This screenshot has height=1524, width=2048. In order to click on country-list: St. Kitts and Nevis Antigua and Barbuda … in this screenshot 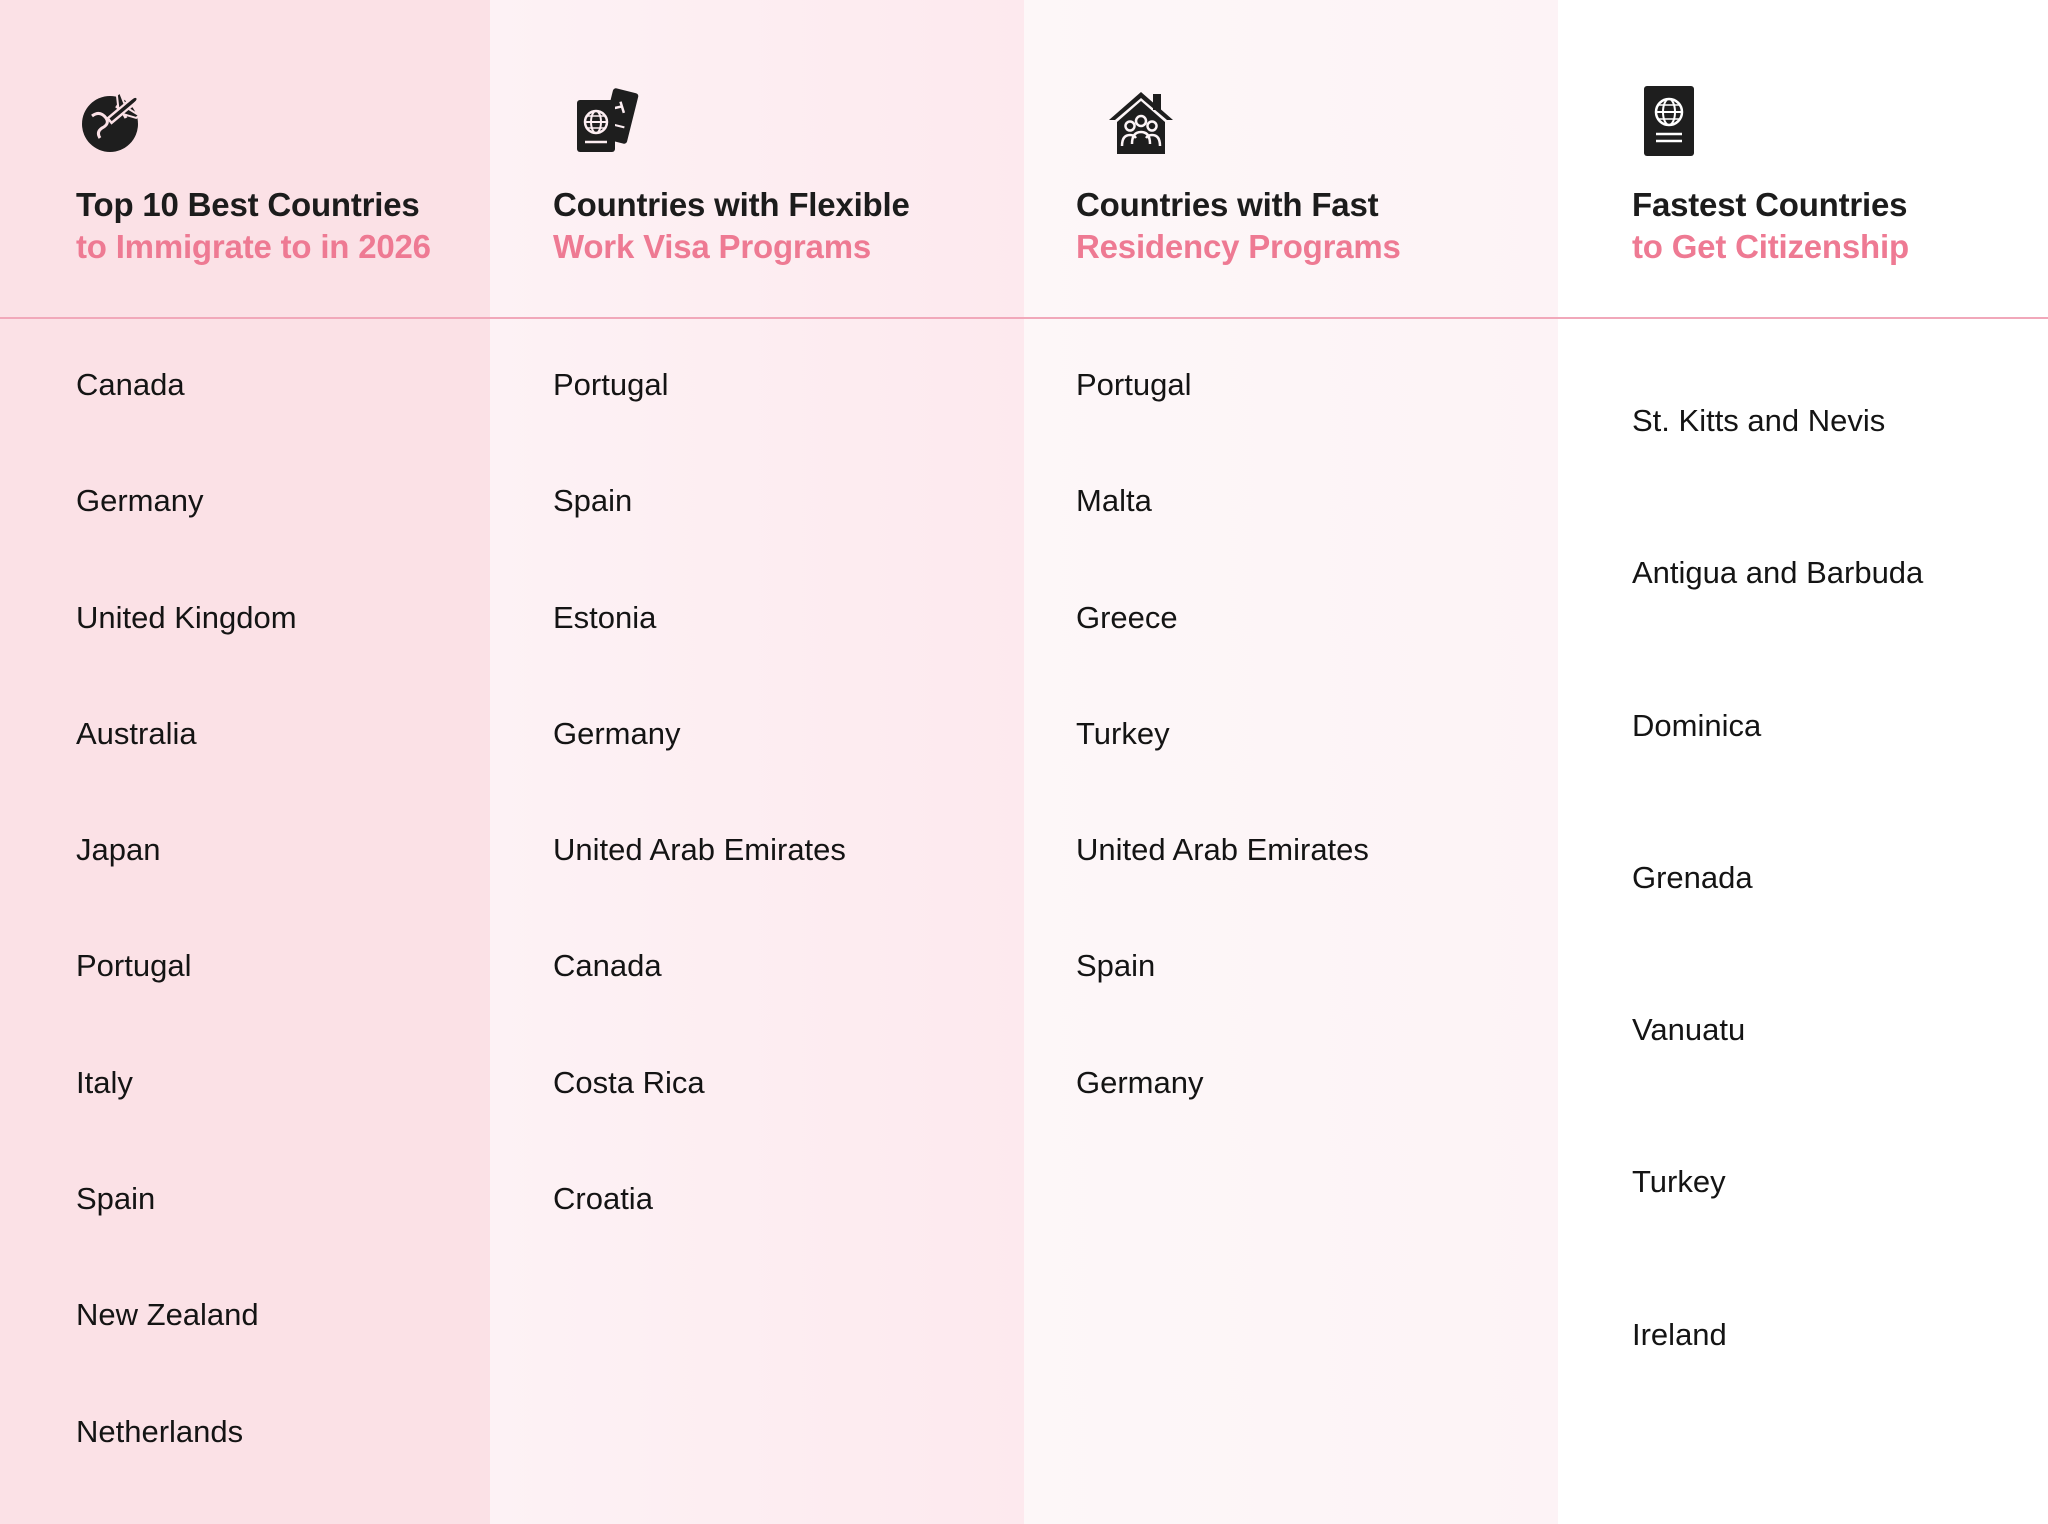, I will do `click(1777, 916)`.